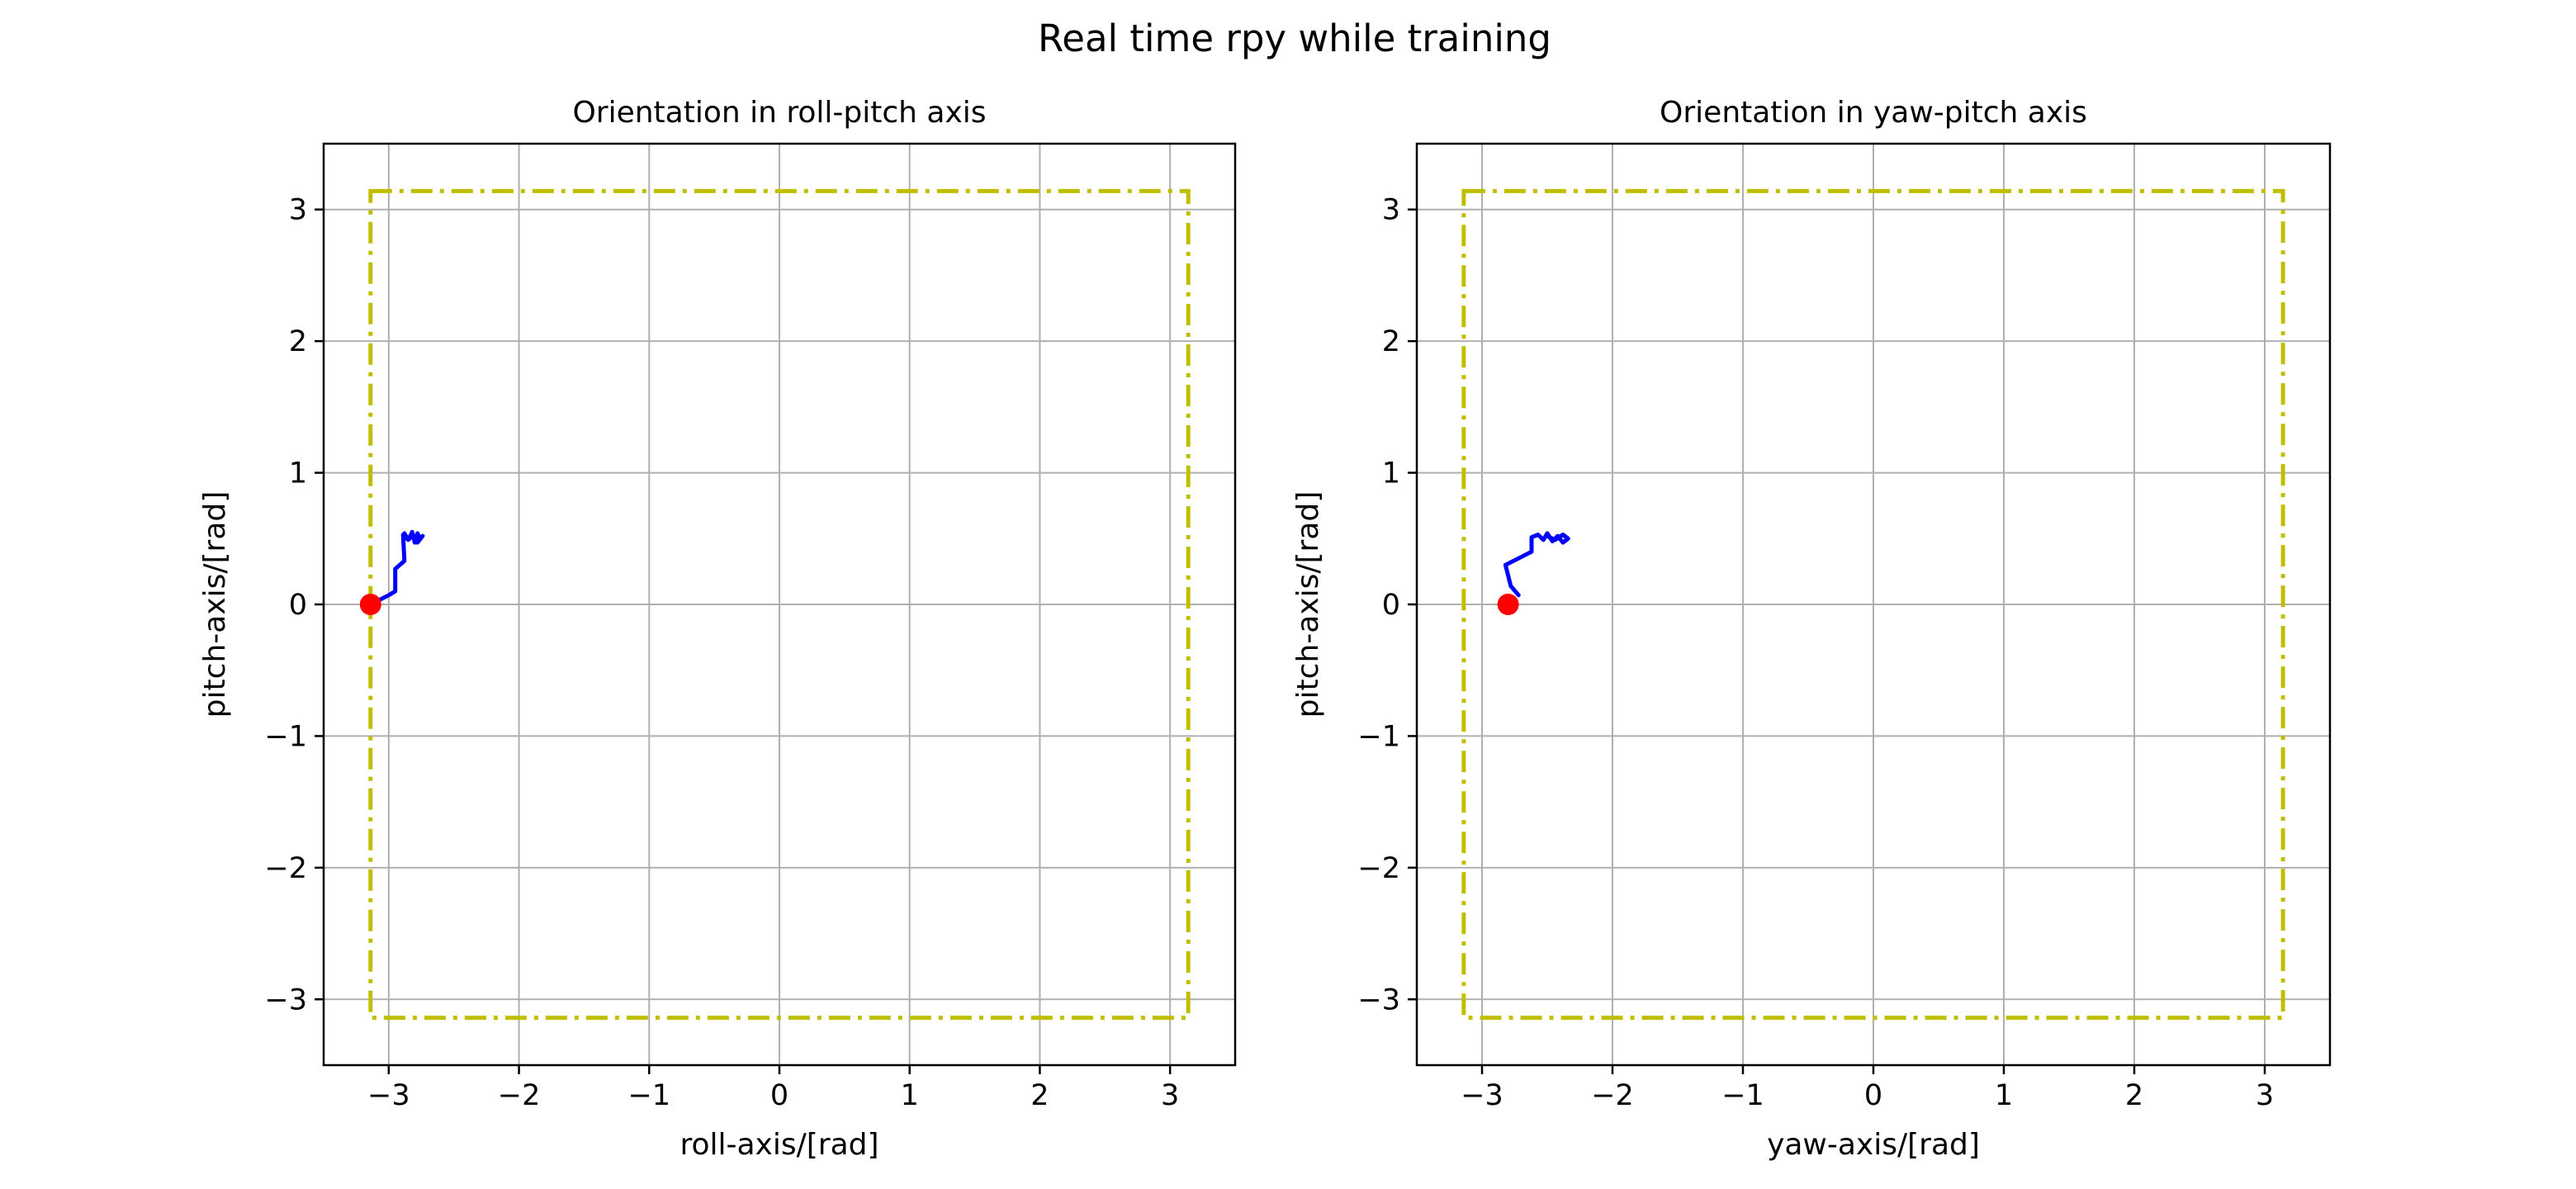  What do you see at coordinates (1873, 113) in the screenshot?
I see `subplot-title: Orientation in yaw-pitch axis` at bounding box center [1873, 113].